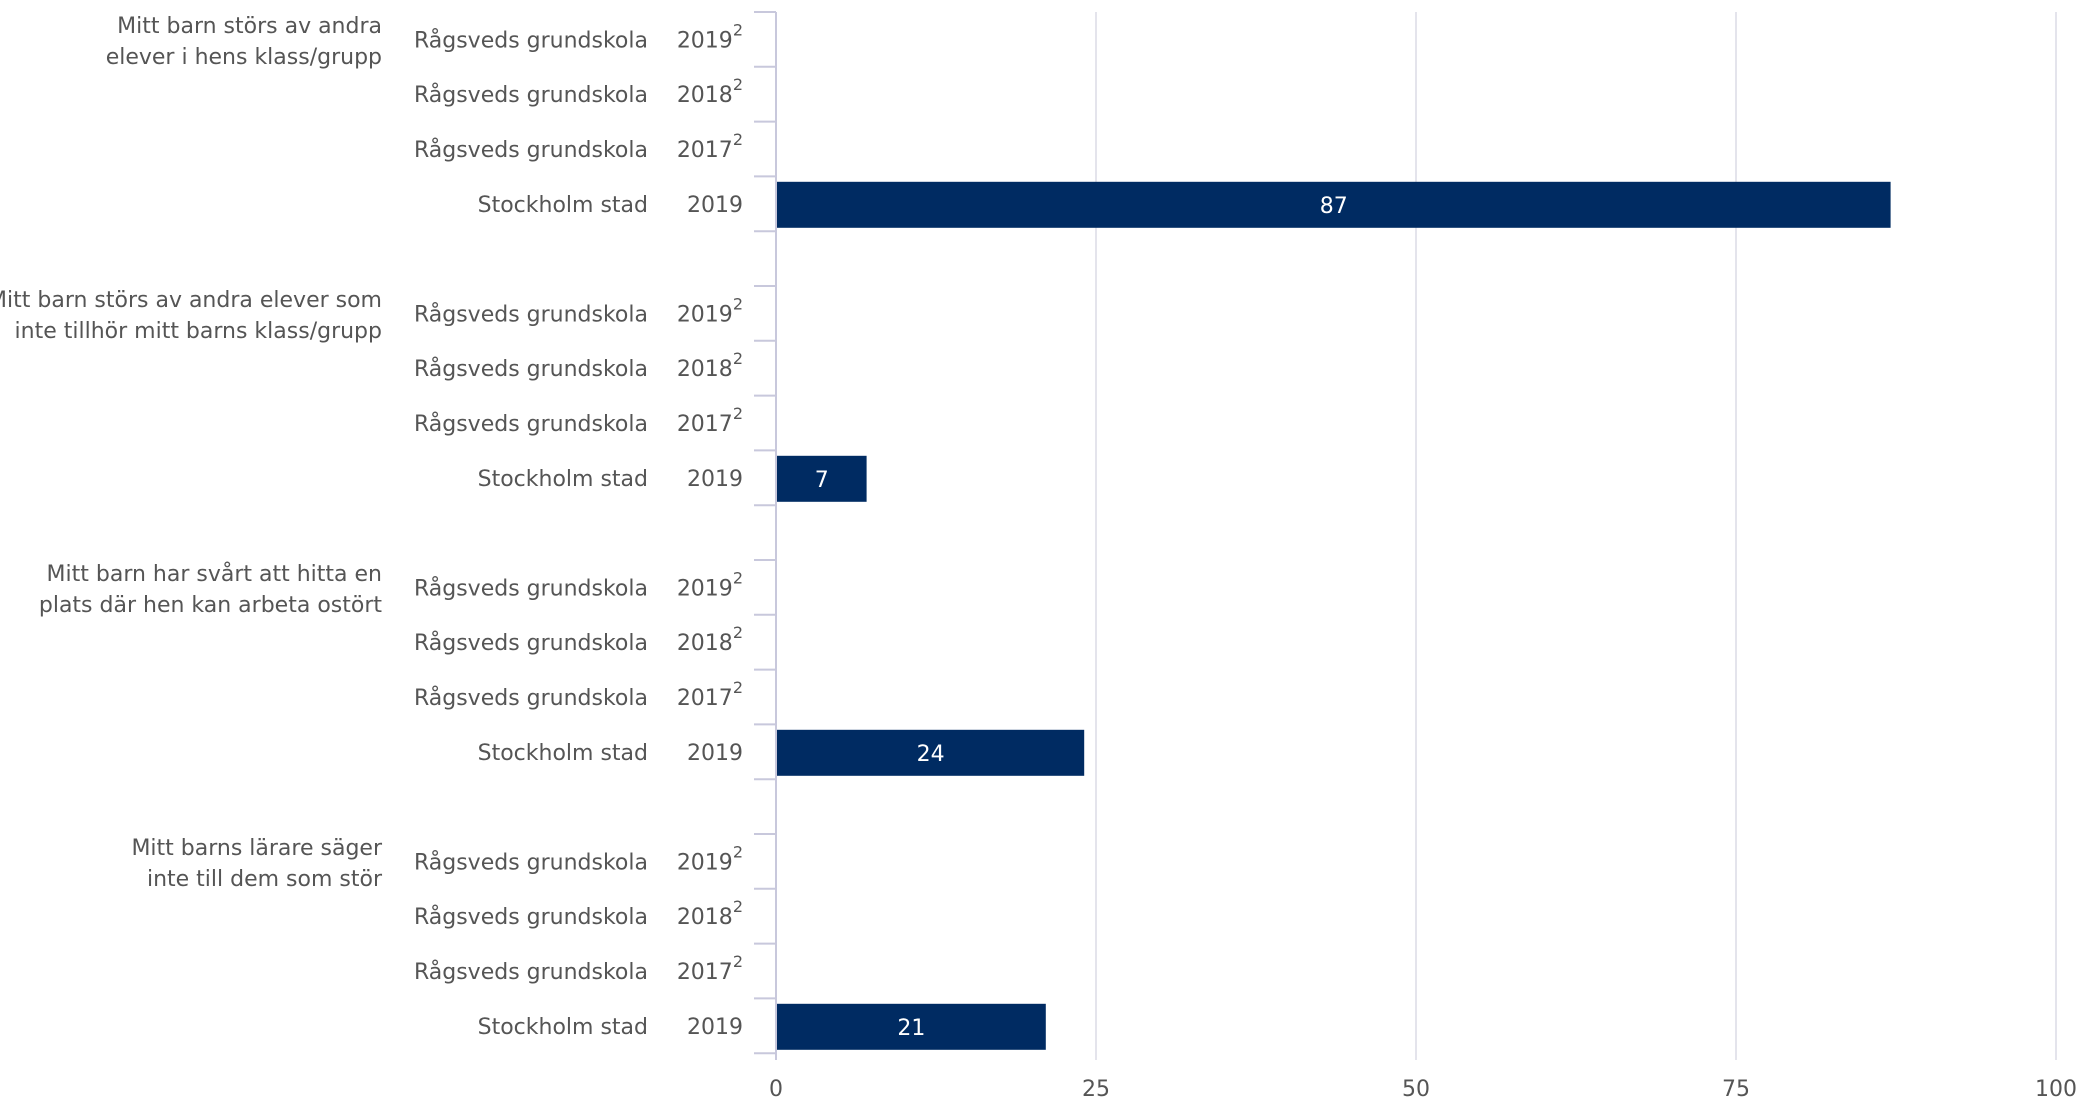  I want to click on data-label: 21, so click(911, 1028).